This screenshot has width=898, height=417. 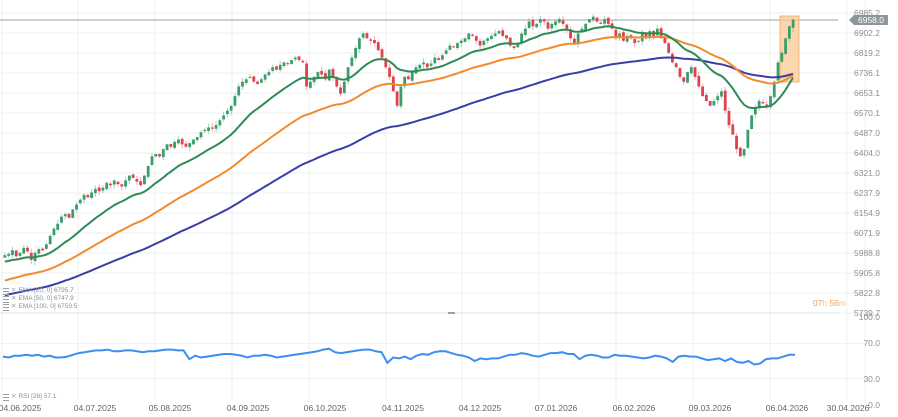 I want to click on date-tick-label: 30.04.2026, so click(x=848, y=408).